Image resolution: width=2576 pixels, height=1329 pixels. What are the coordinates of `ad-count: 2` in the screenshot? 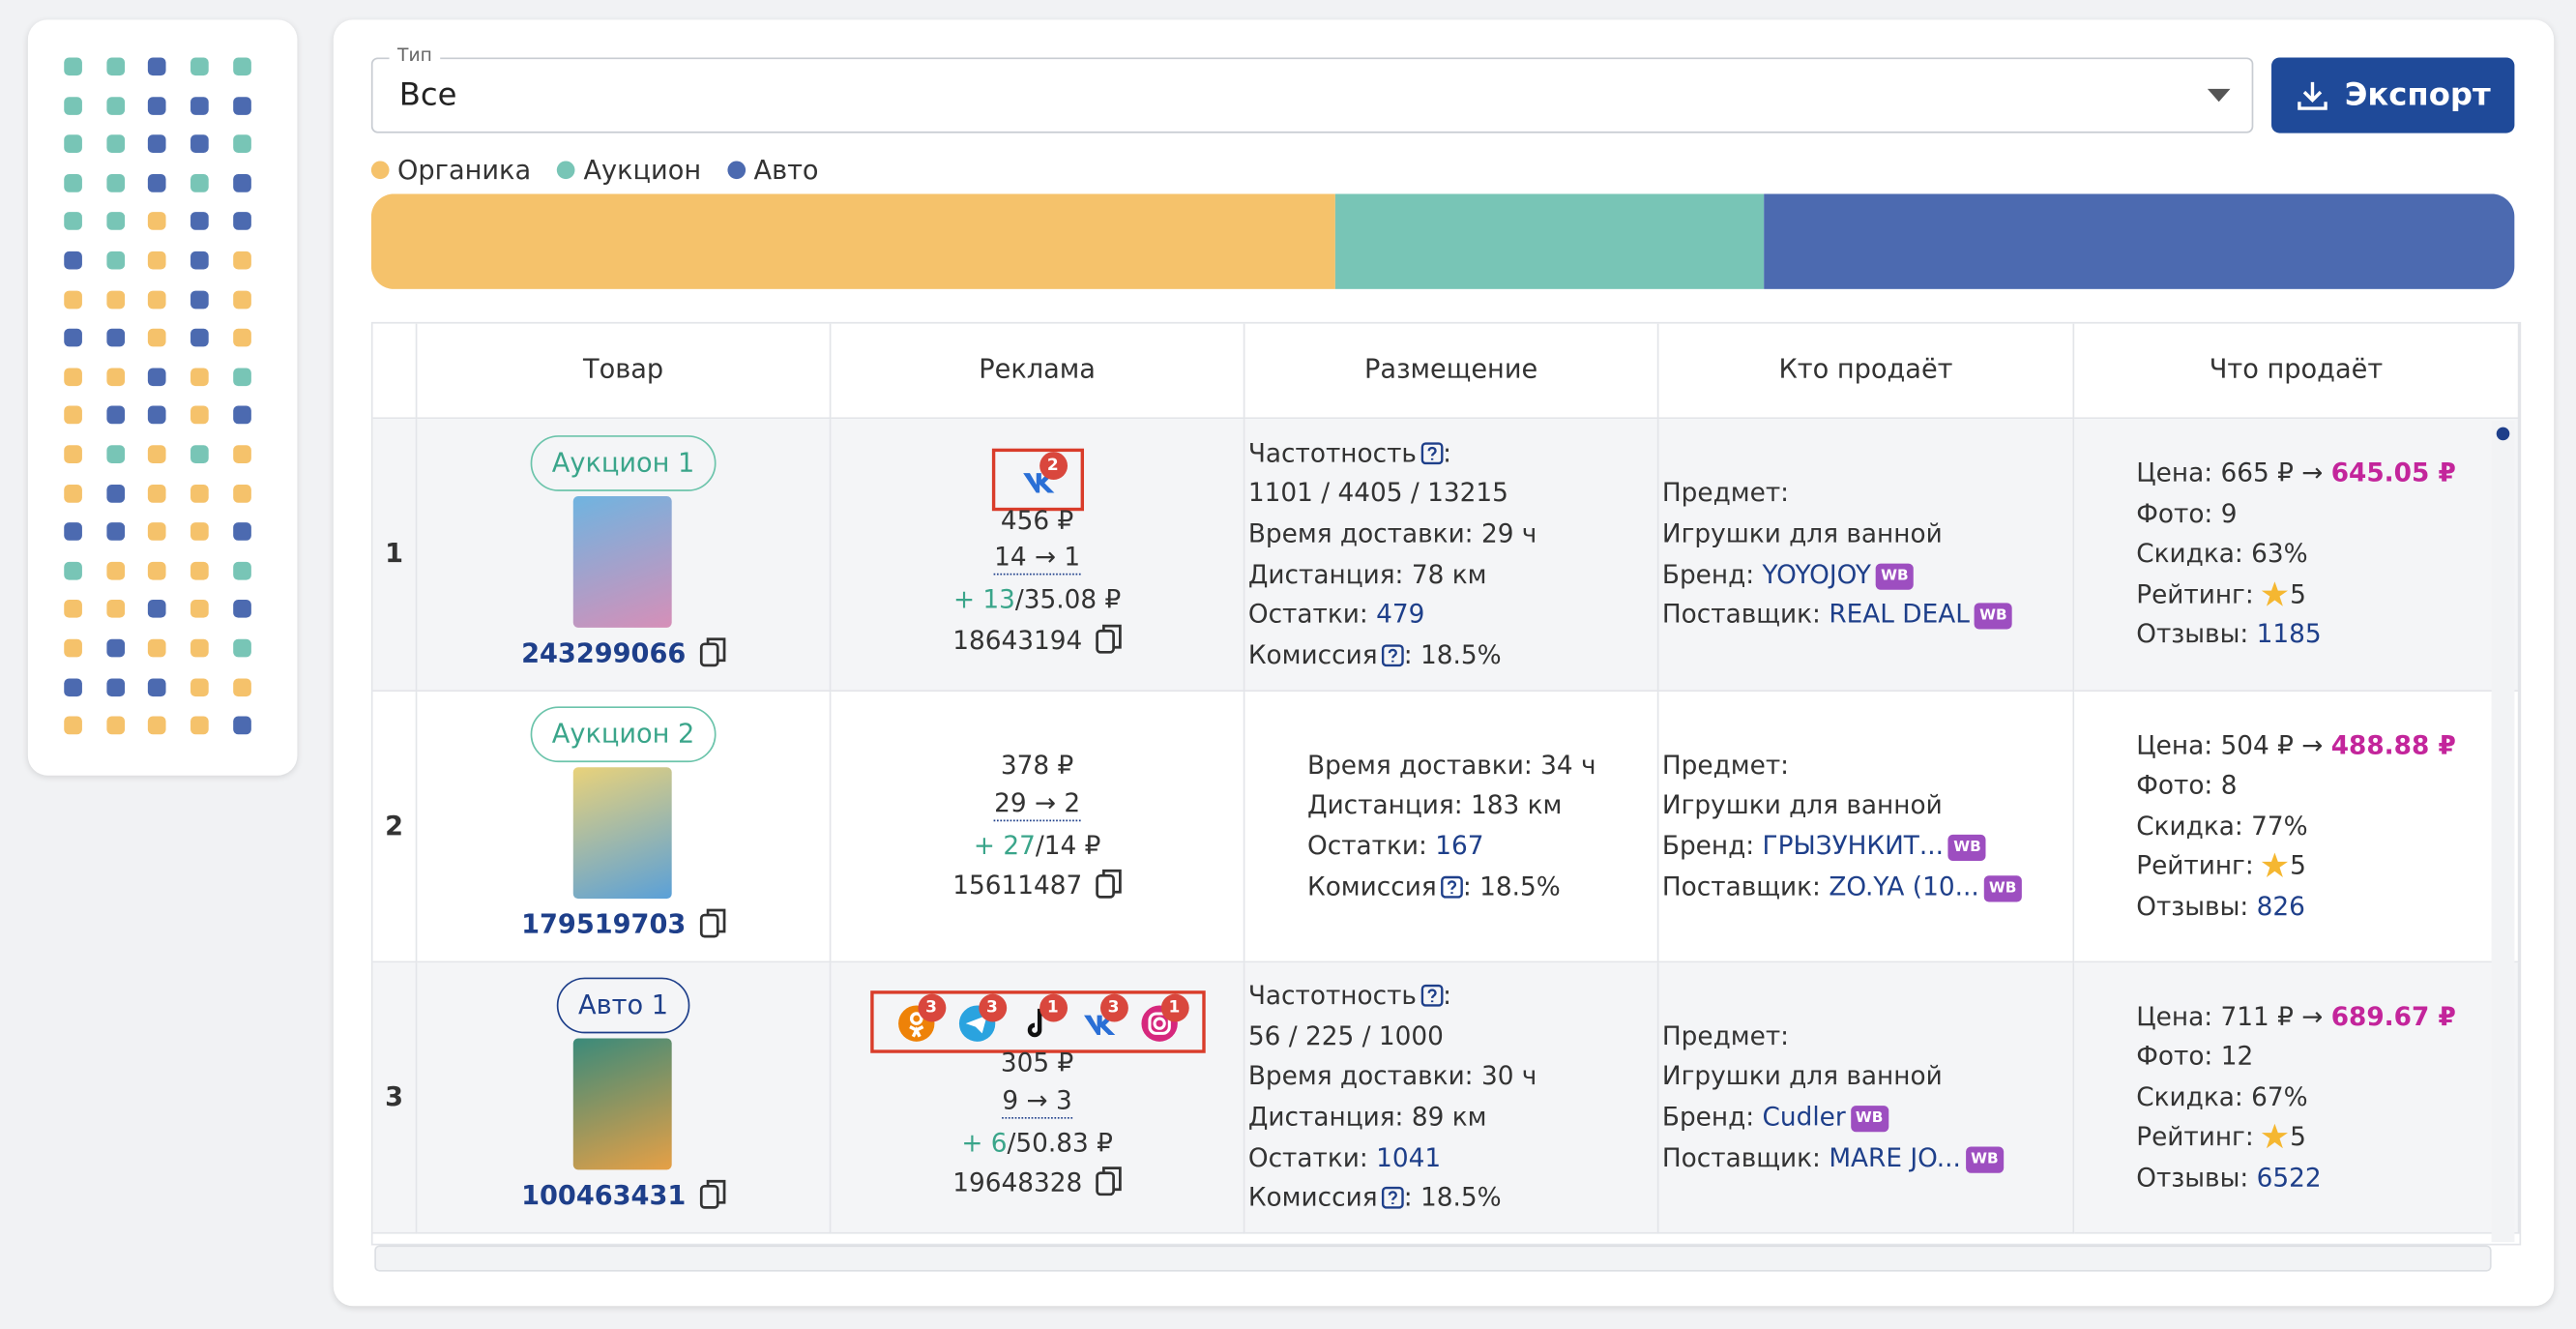 It's located at (1053, 465).